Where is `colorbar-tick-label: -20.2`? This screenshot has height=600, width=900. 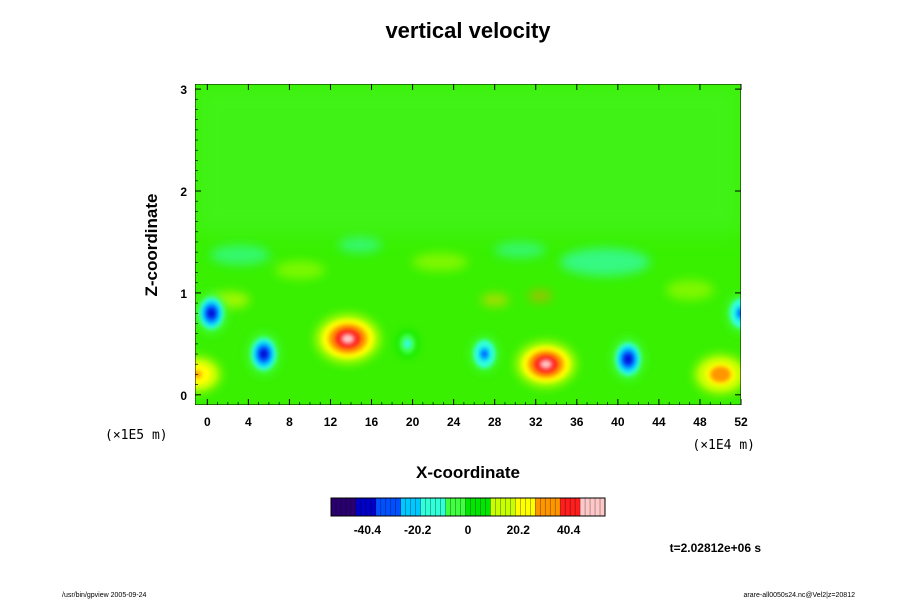 colorbar-tick-label: -20.2 is located at coordinates (418, 530).